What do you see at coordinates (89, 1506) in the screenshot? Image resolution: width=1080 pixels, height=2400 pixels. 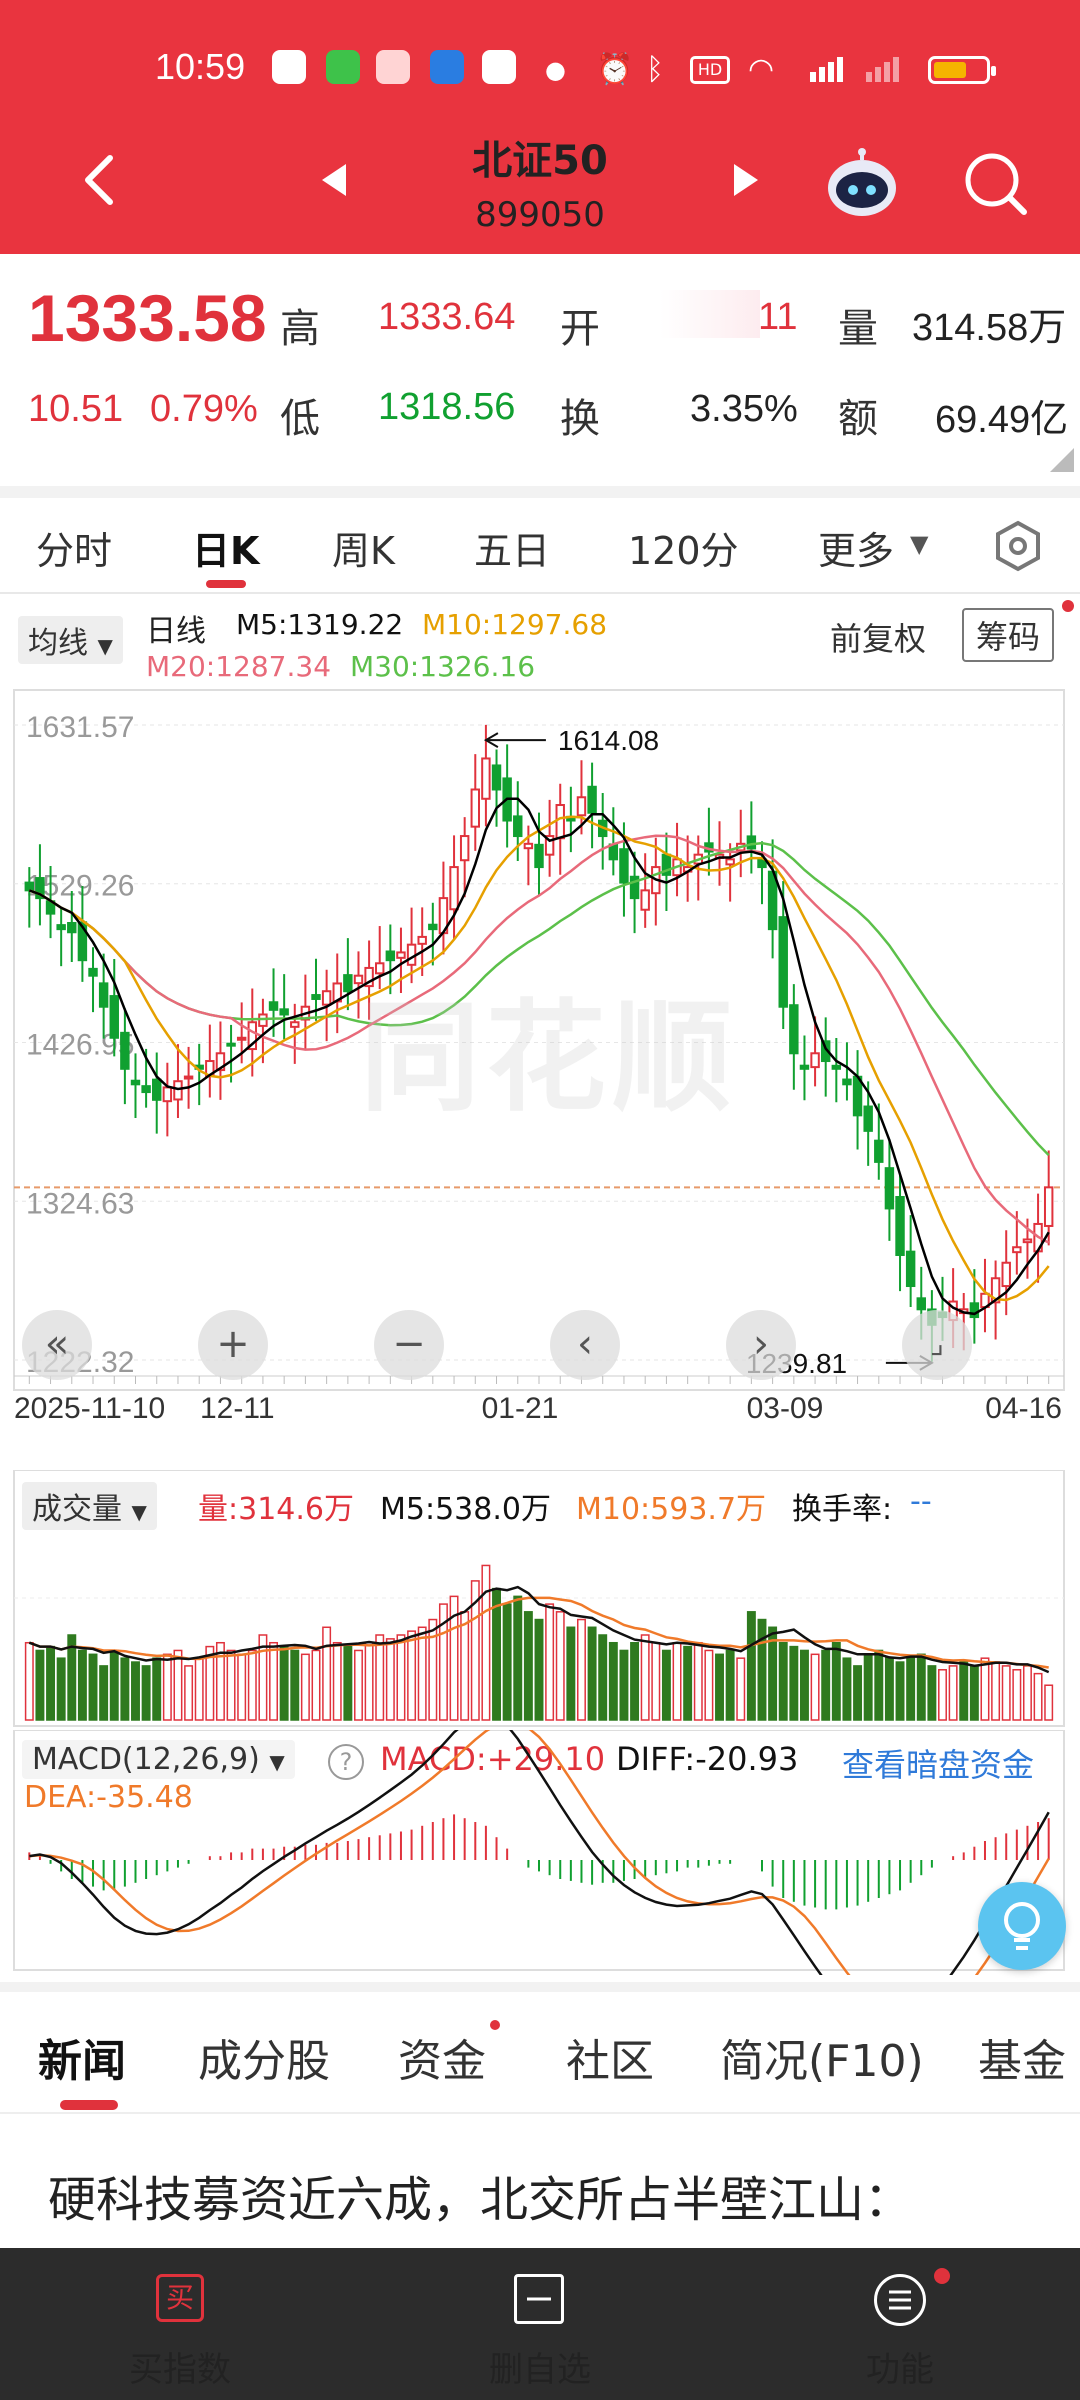 I see `volume-dropdown: 成交量 ▼` at bounding box center [89, 1506].